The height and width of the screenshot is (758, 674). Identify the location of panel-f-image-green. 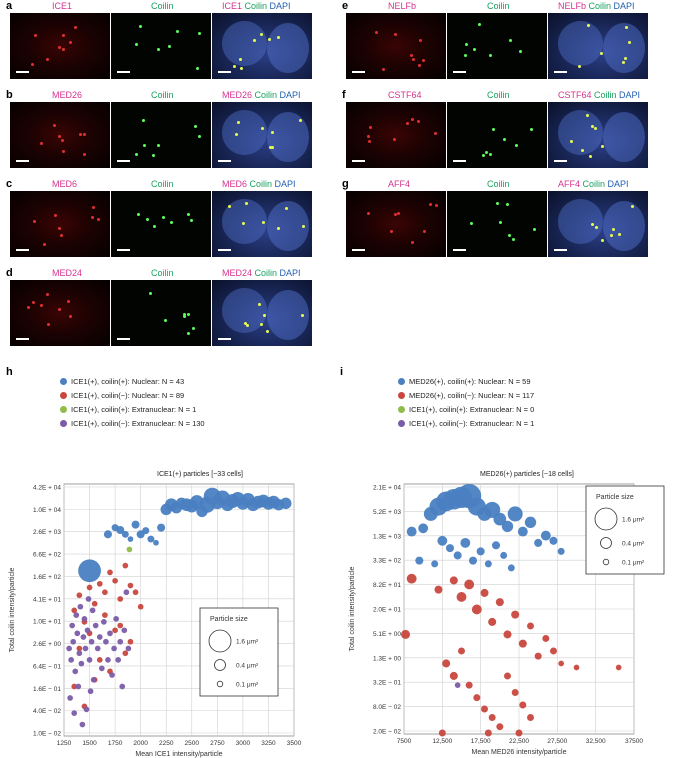
(497, 135).